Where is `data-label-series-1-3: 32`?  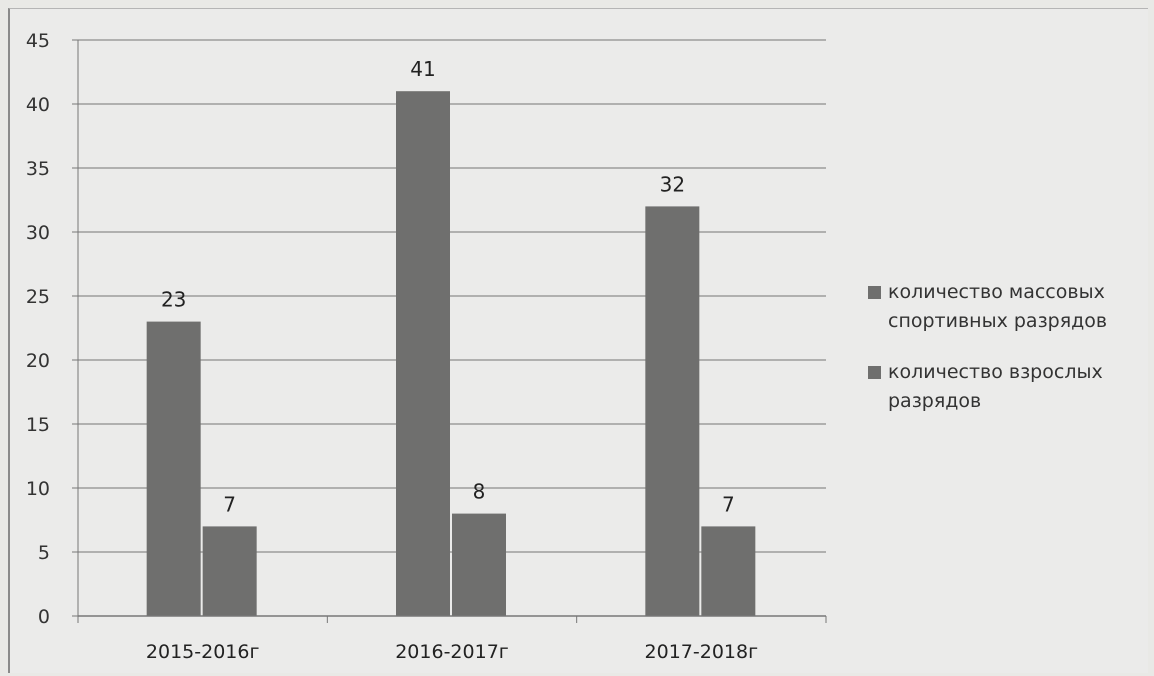
data-label-series-1-3: 32 is located at coordinates (672, 184).